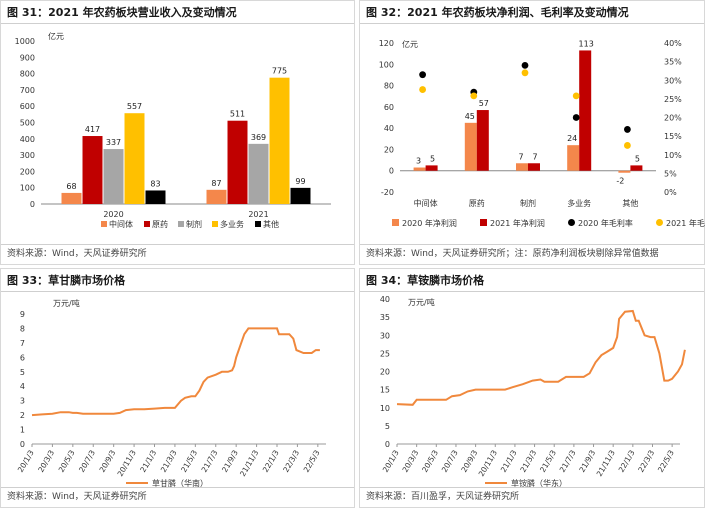 The height and width of the screenshot is (514, 705). What do you see at coordinates (432, 158) in the screenshot?
I see `bar-value-label: 5` at bounding box center [432, 158].